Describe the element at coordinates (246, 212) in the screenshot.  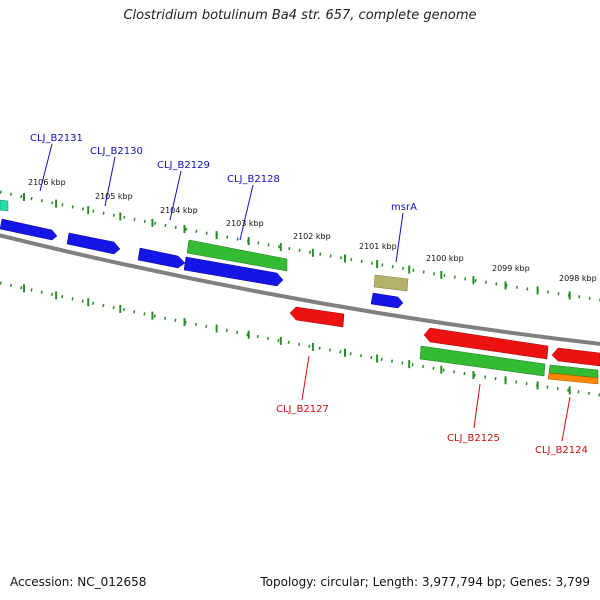
I see `leader-clj-b2128` at that location.